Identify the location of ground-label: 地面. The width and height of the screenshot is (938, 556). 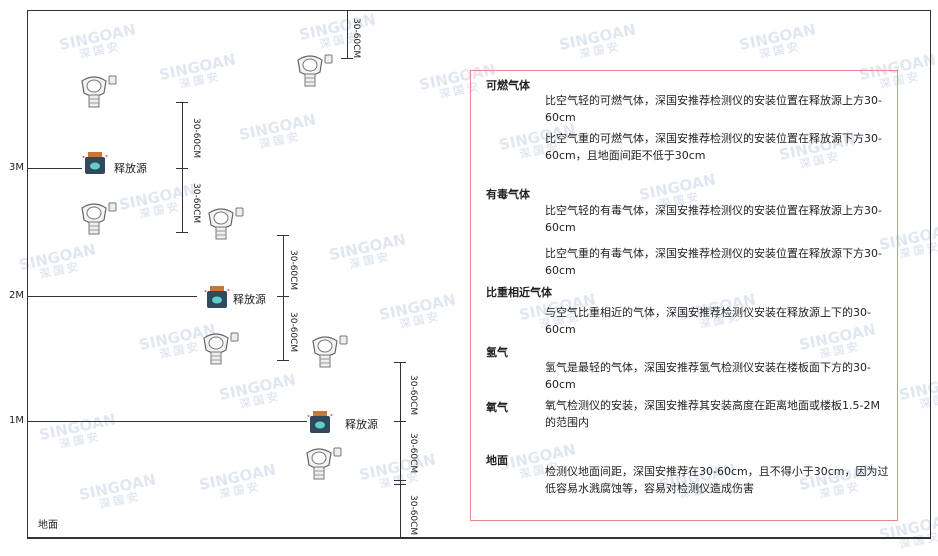
(48, 525).